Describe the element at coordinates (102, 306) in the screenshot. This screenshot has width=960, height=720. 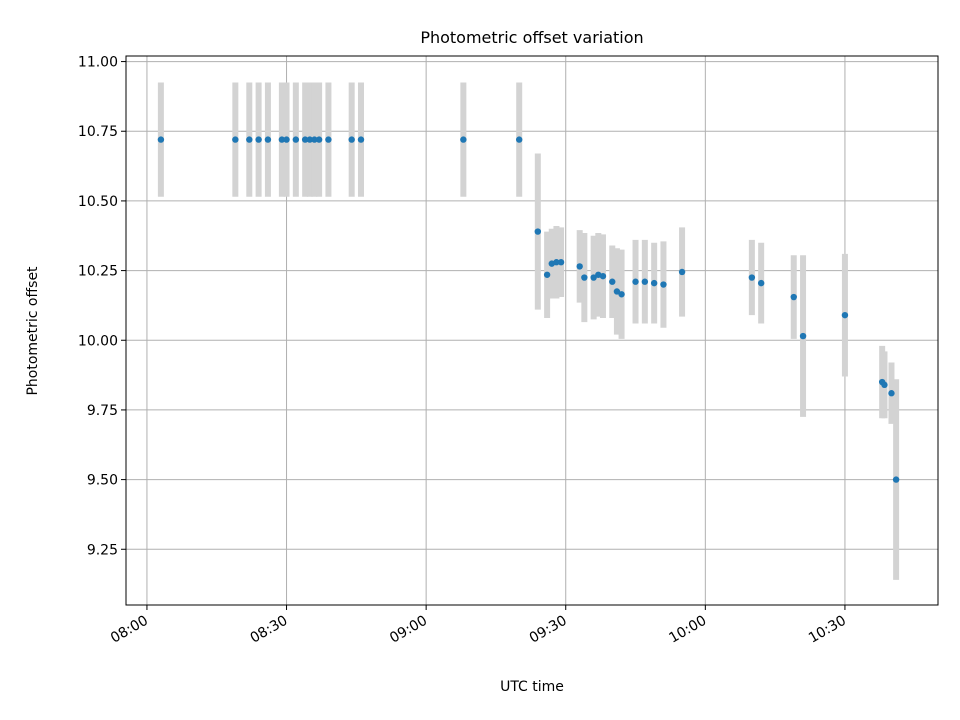
I see `y-axis: 9.25 9.50 9.75 10.00 10.25 10.50 10.75 11.00` at that location.